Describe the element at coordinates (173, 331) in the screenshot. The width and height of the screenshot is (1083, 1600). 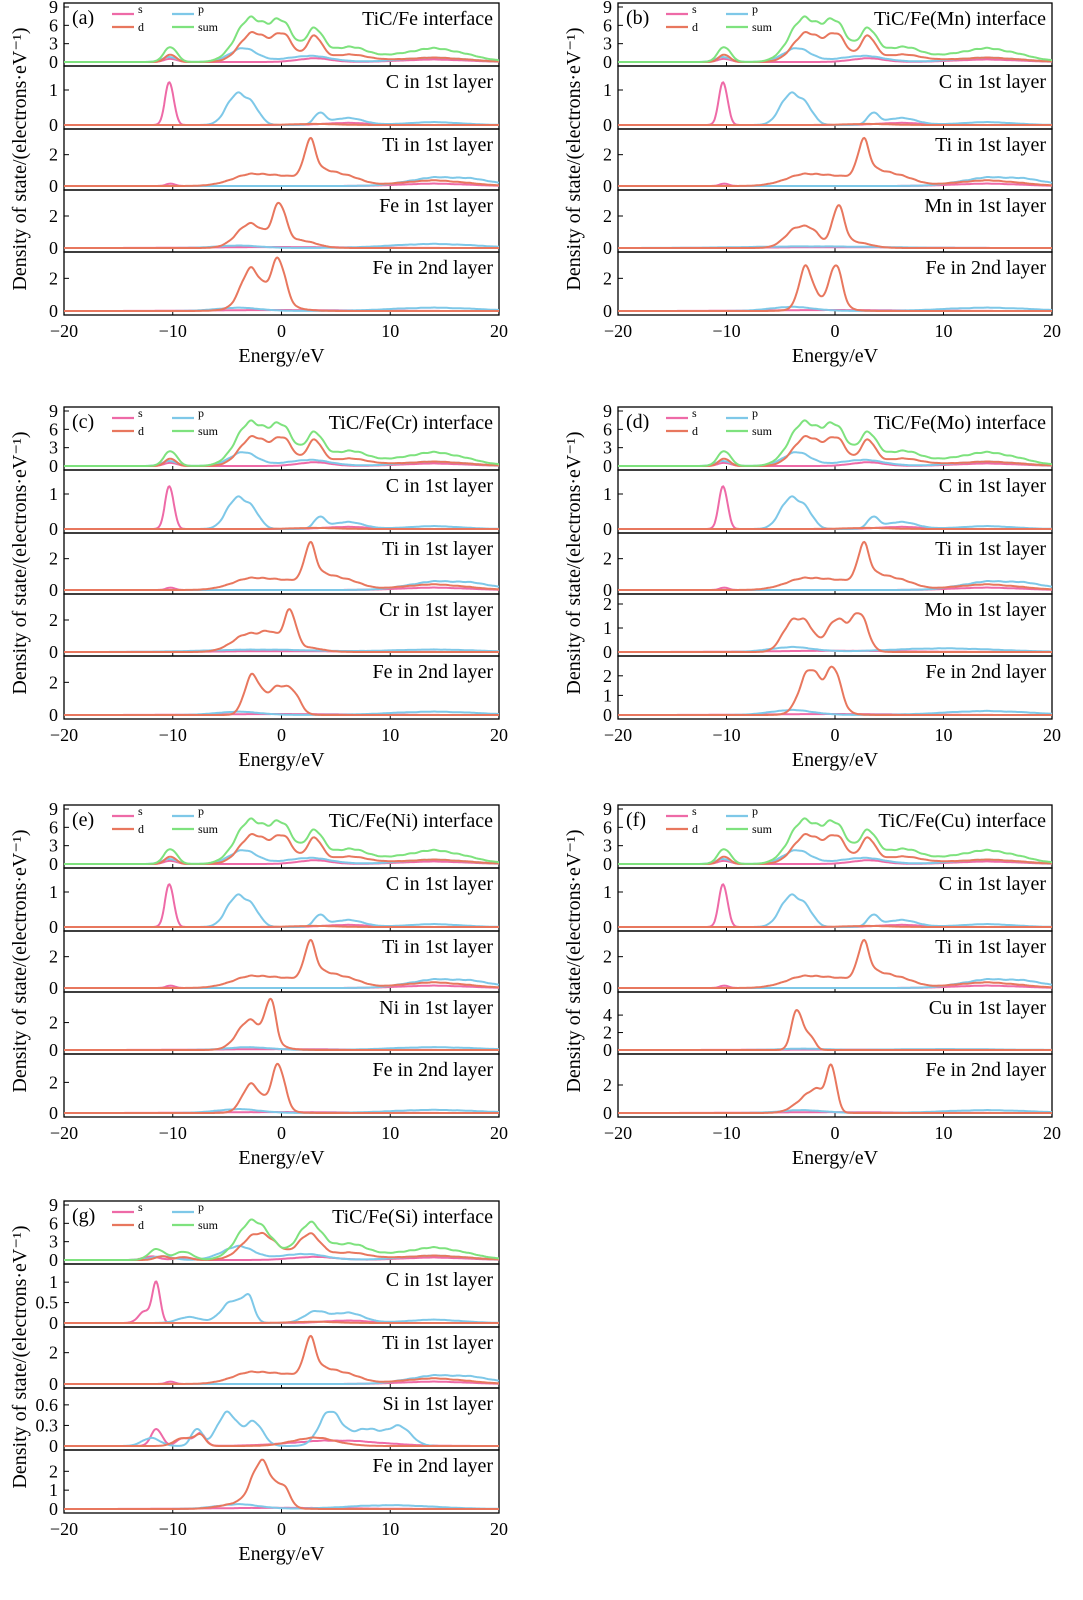
I see `x-tick-label: −10` at that location.